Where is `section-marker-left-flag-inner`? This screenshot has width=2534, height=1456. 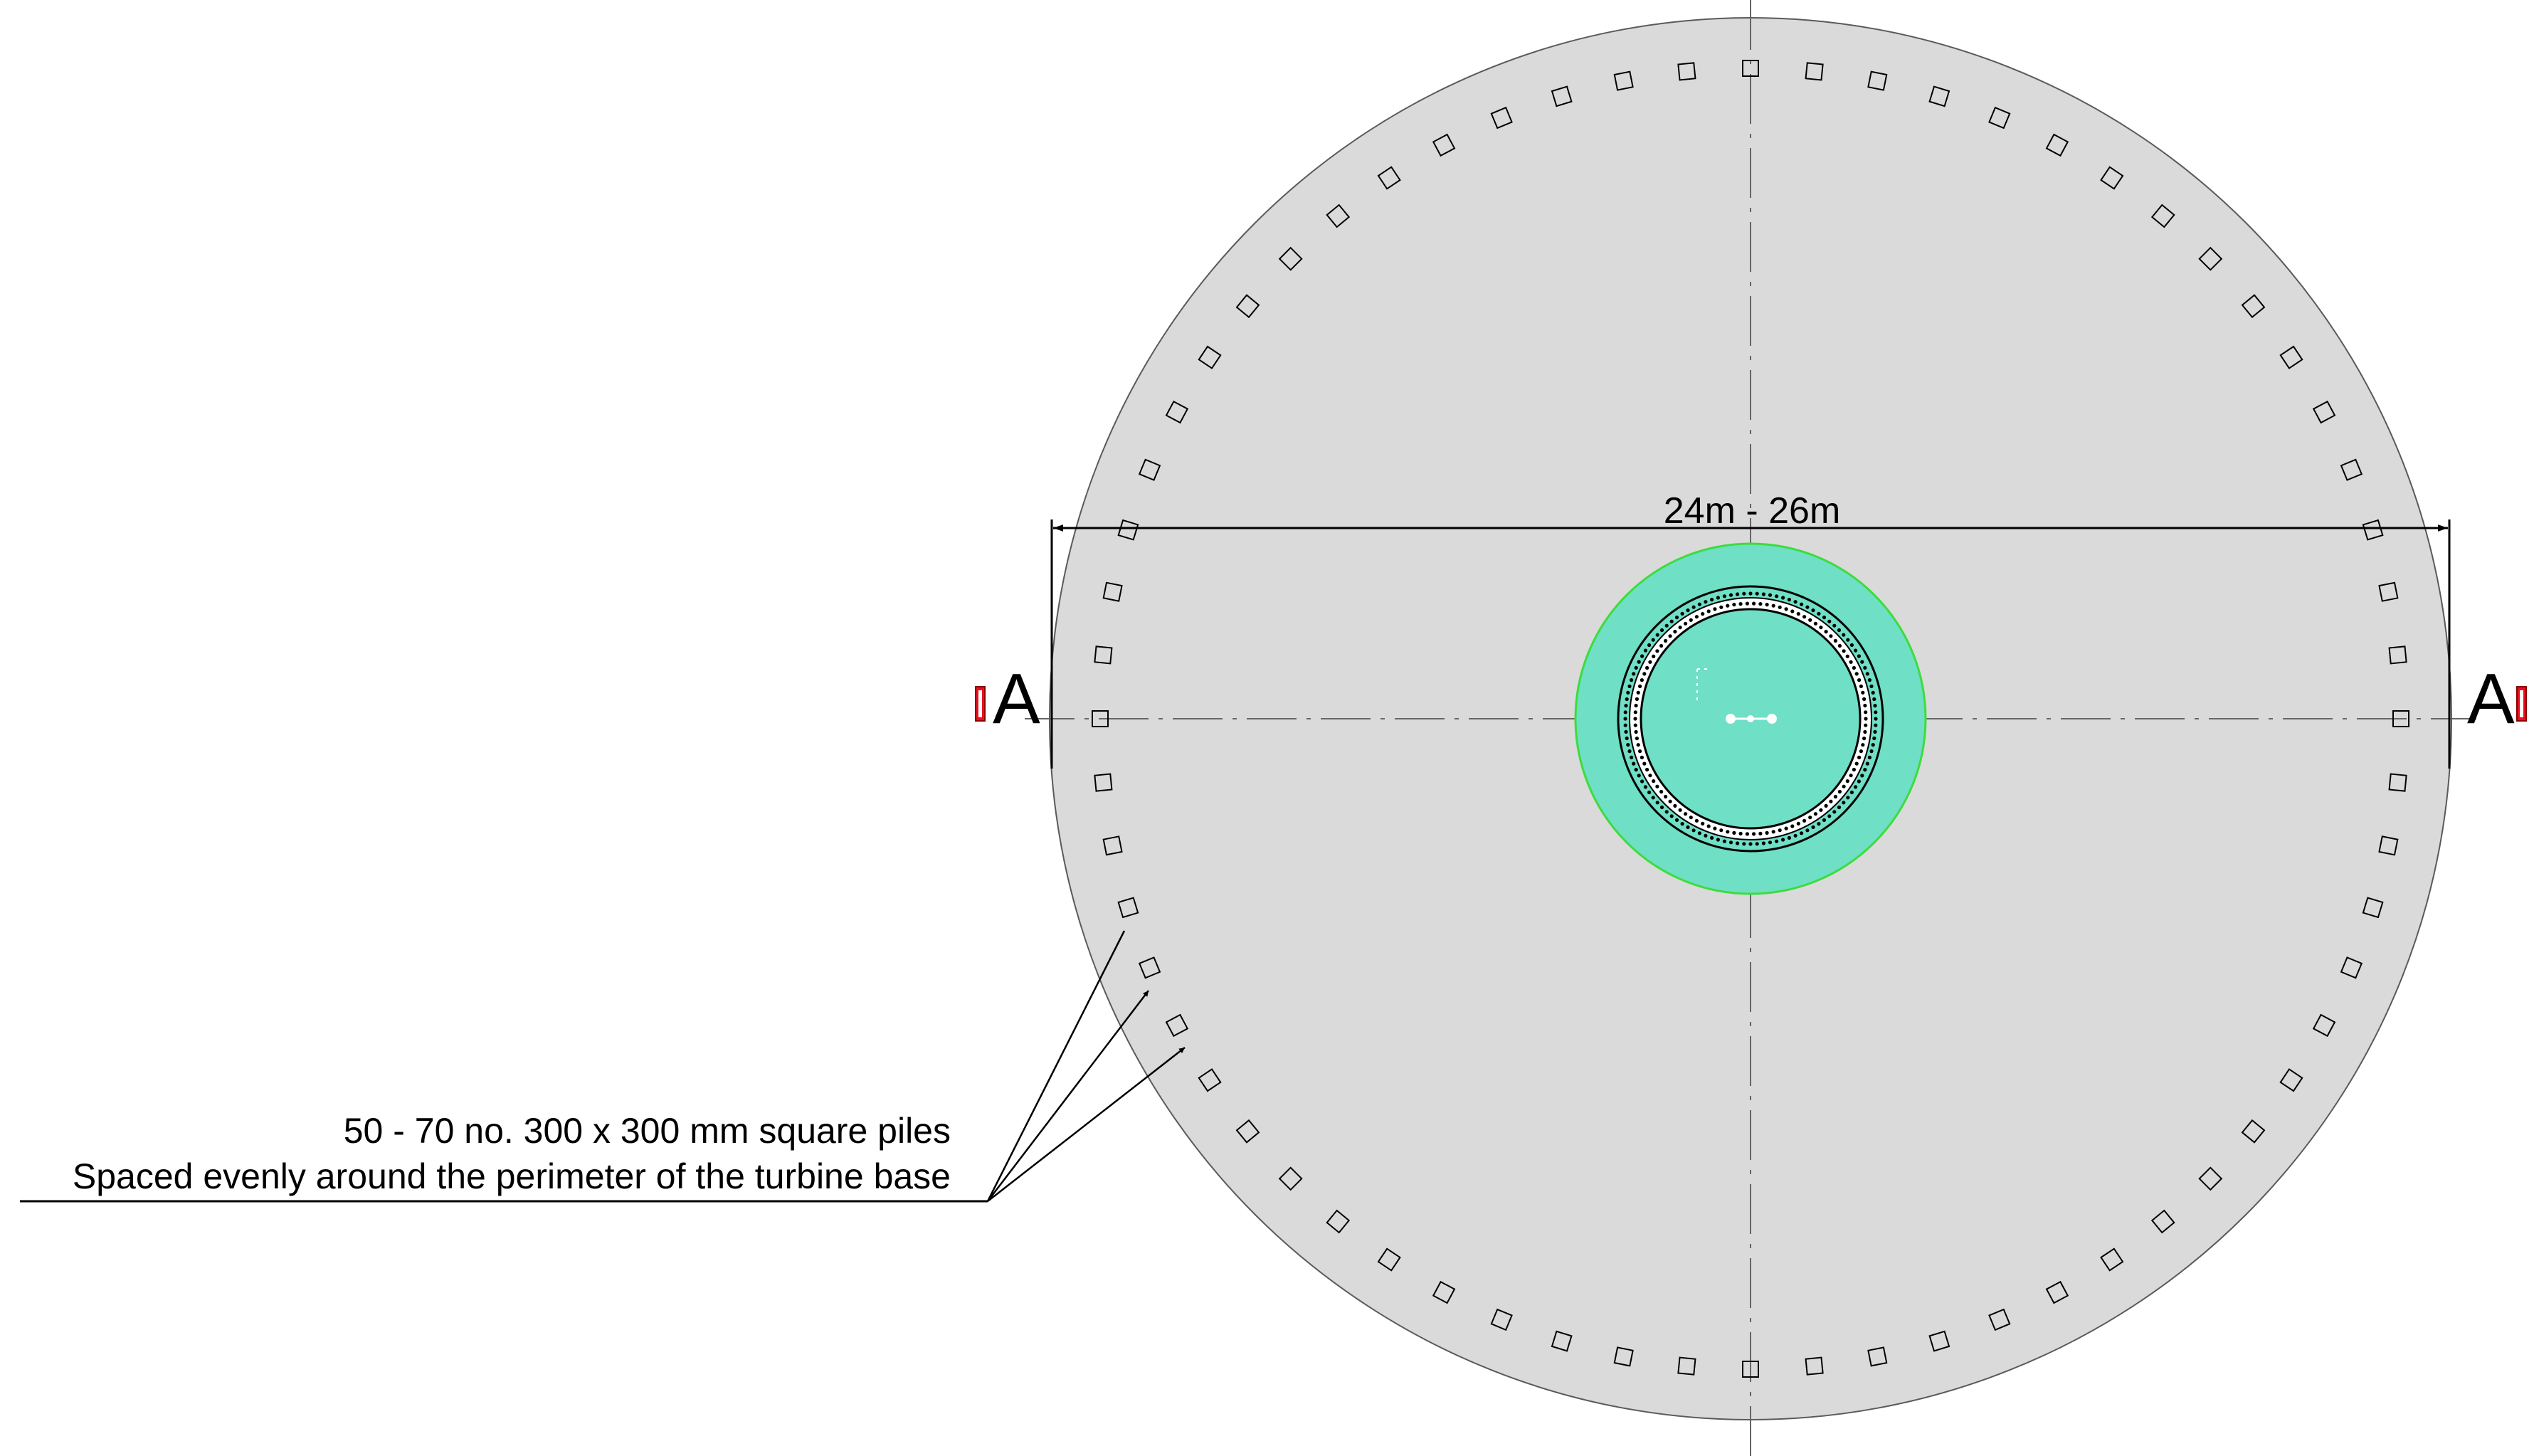
section-marker-left-flag-inner is located at coordinates (980, 703).